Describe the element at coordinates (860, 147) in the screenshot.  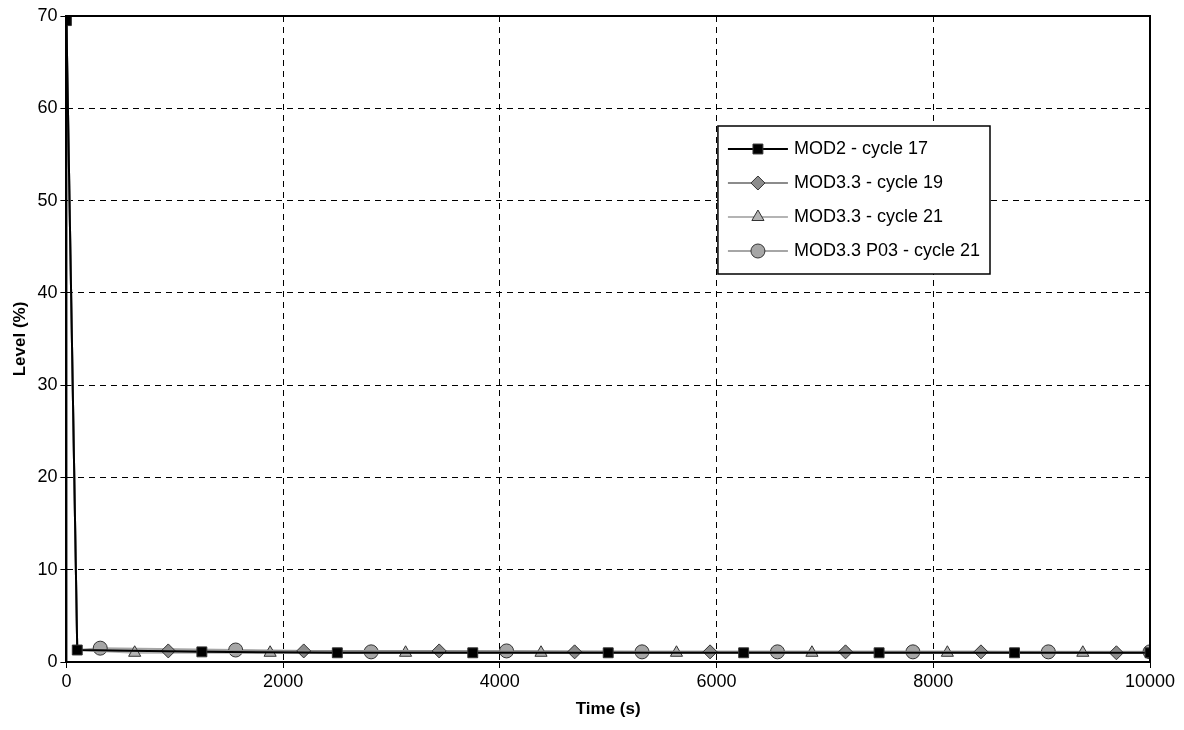
I see `legend-label: MOD2 - cycle 17` at that location.